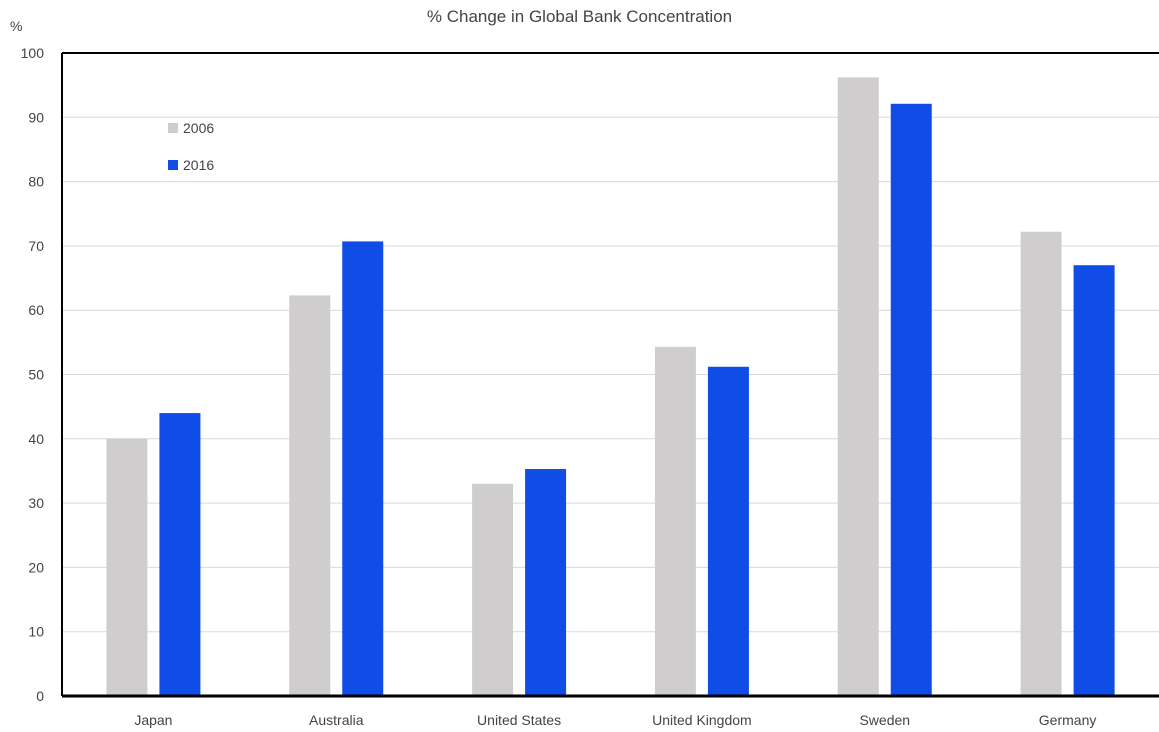 Image resolution: width=1159 pixels, height=732 pixels. What do you see at coordinates (519, 720) in the screenshot?
I see `x-tick-label: United States` at bounding box center [519, 720].